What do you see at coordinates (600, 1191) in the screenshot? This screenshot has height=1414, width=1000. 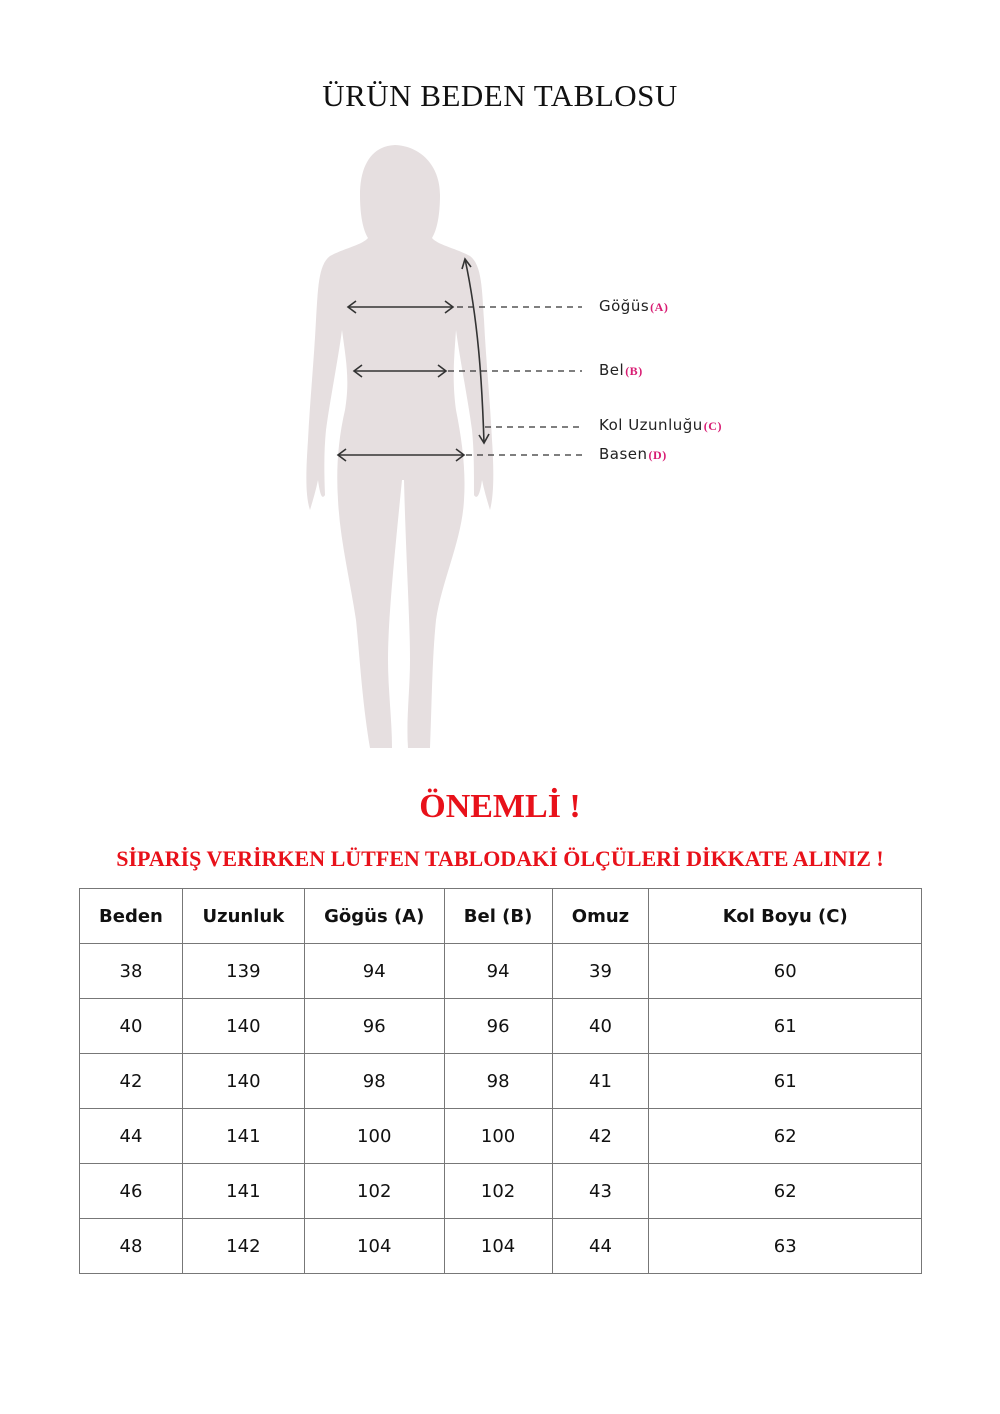 I see `table-cell: 43` at bounding box center [600, 1191].